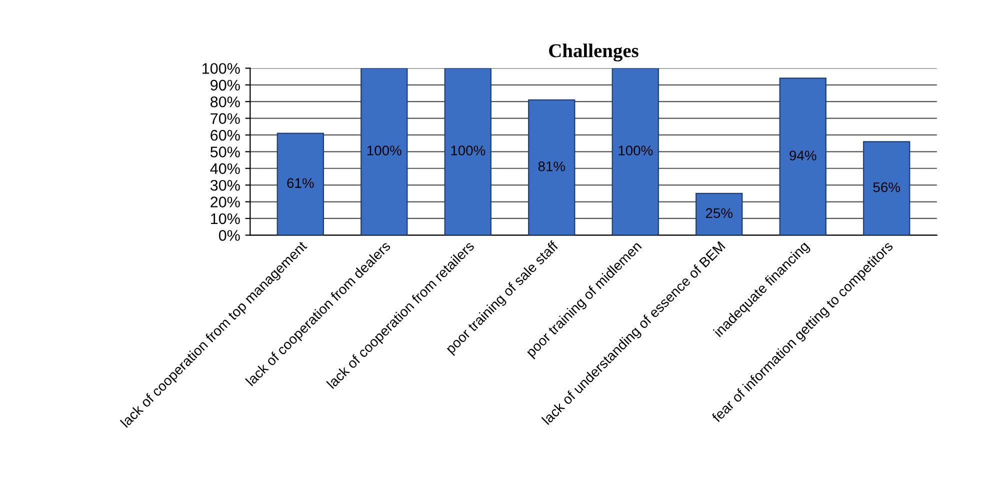  I want to click on y-tick-label: 60%, so click(225, 135).